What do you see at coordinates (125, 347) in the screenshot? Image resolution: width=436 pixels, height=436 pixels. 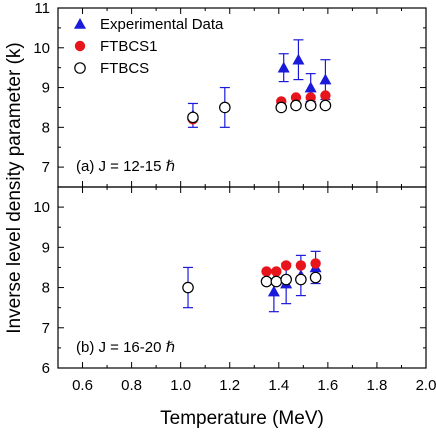 I see `panel-1-label: (b) J = 16-20 ℏ` at bounding box center [125, 347].